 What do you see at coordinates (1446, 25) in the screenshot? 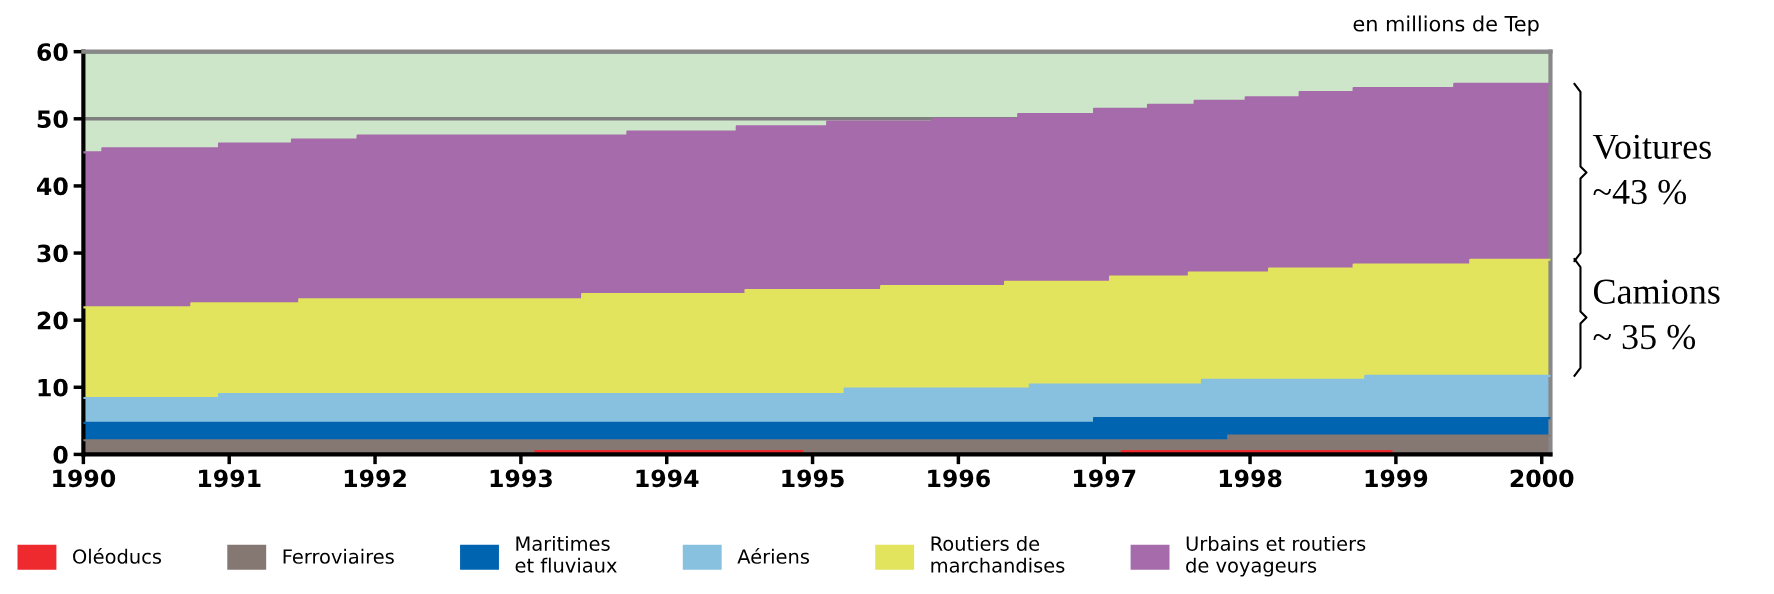
I see `text: en millions de Tep` at bounding box center [1446, 25].